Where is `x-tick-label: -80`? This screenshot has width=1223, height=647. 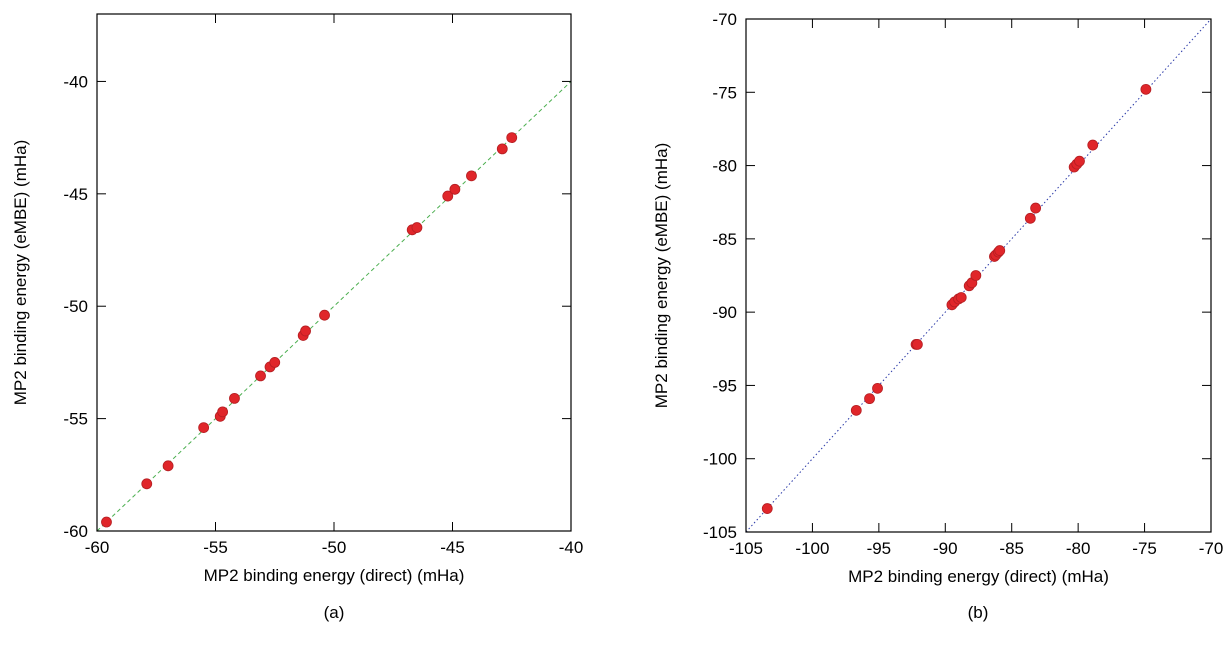
x-tick-label: -80 is located at coordinates (1078, 548).